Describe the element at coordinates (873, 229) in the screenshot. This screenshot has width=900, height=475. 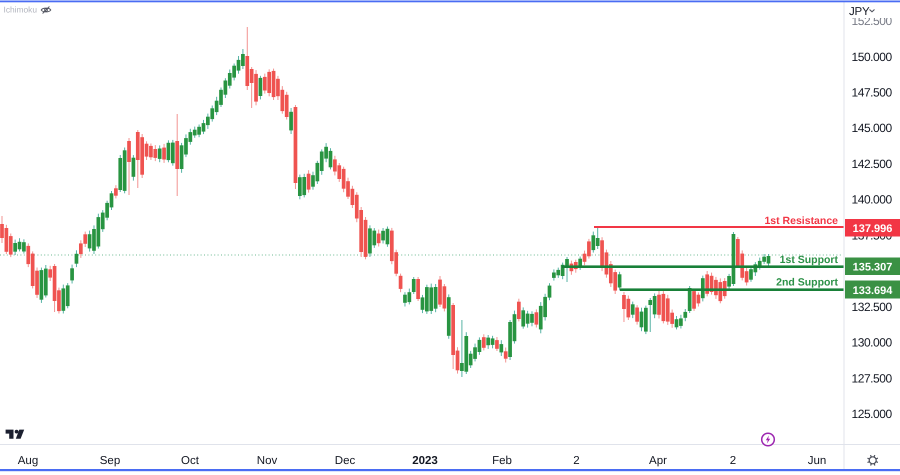
I see `svg-text: 137.996` at that location.